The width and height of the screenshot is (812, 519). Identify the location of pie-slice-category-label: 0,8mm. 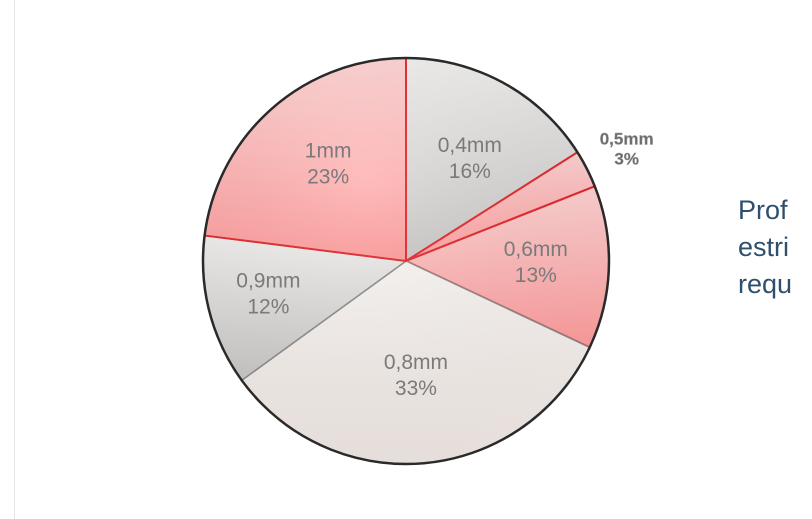
(416, 362).